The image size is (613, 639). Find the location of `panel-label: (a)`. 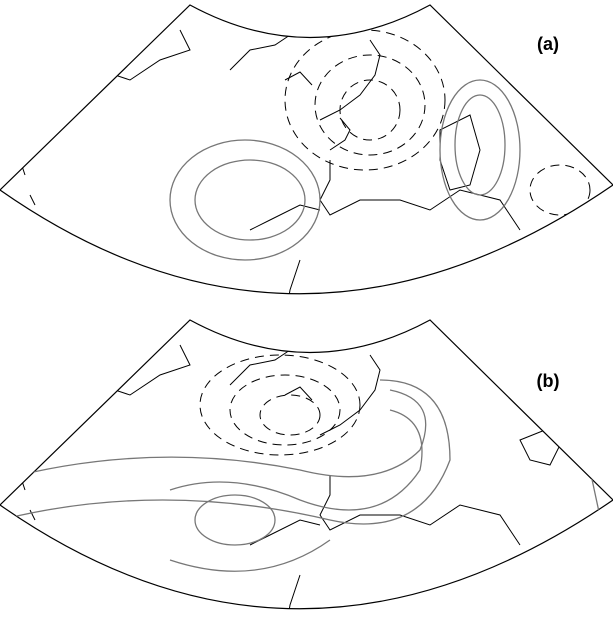

panel-label: (a) is located at coordinates (548, 44).